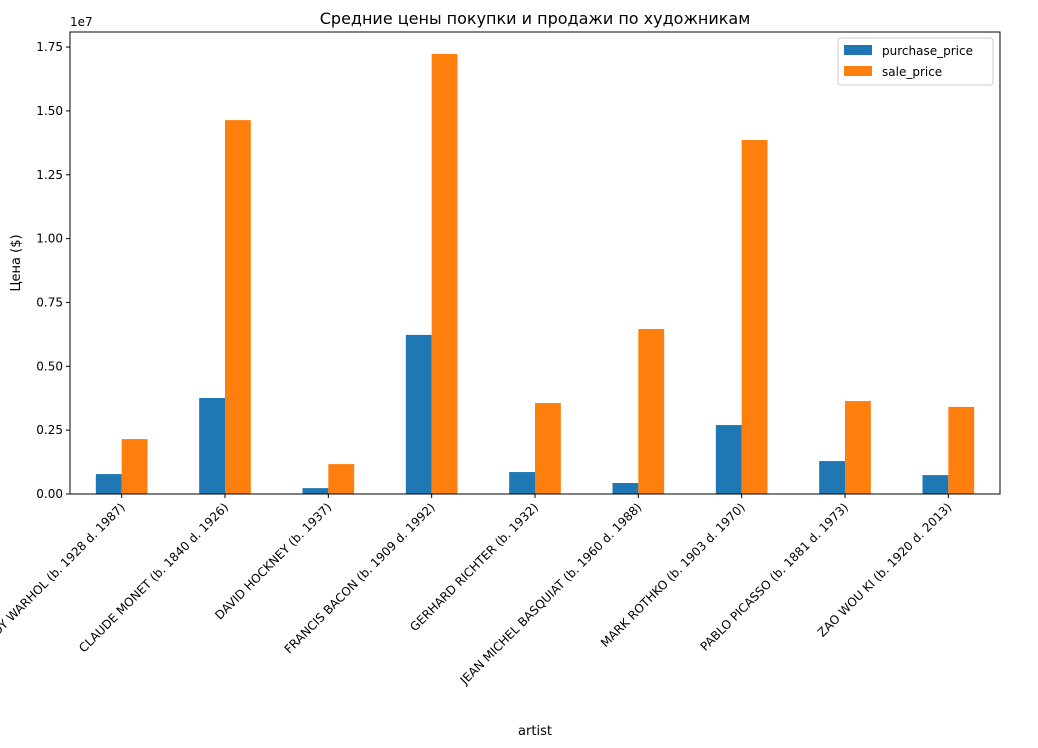 The width and height of the screenshot is (1038, 748). Describe the element at coordinates (49, 366) in the screenshot. I see `y-tick-label: 0.50` at that location.